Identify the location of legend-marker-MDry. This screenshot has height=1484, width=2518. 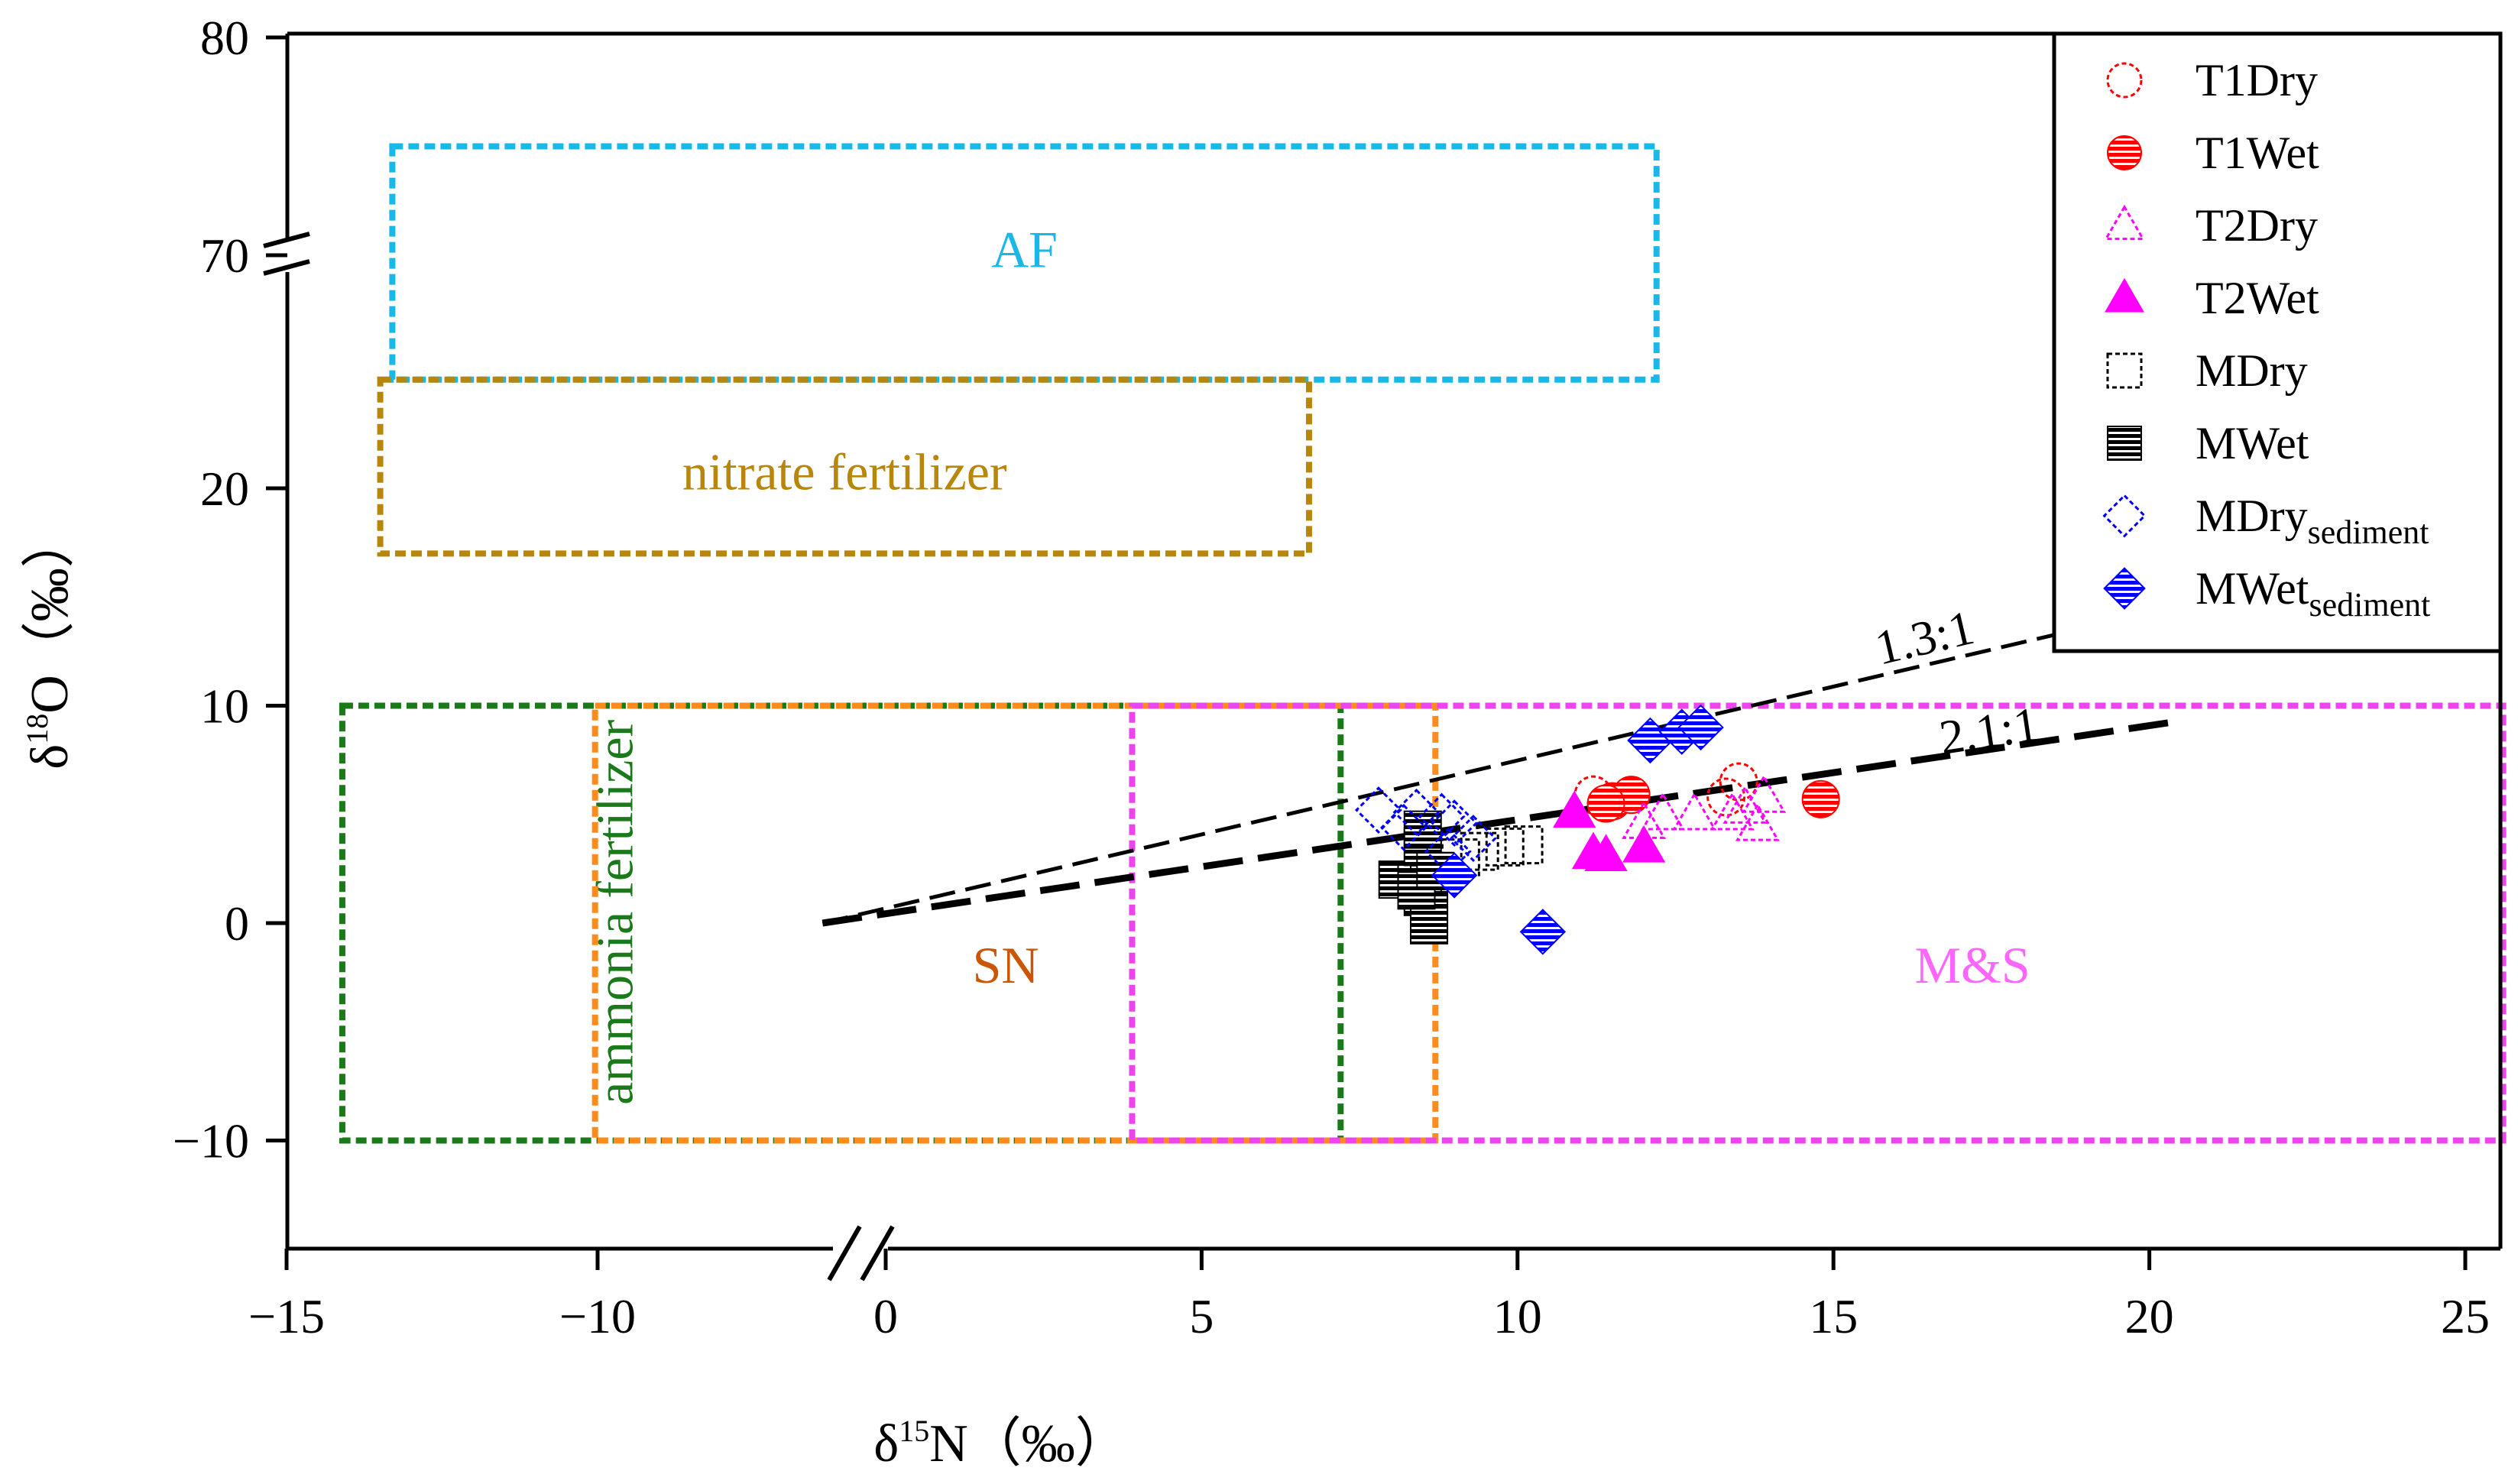
(2124, 371).